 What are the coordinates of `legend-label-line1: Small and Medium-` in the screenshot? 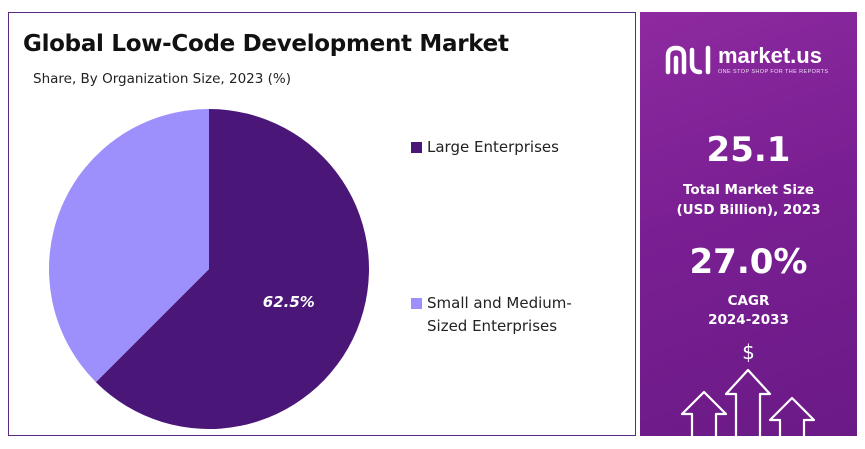 It's located at (499, 303).